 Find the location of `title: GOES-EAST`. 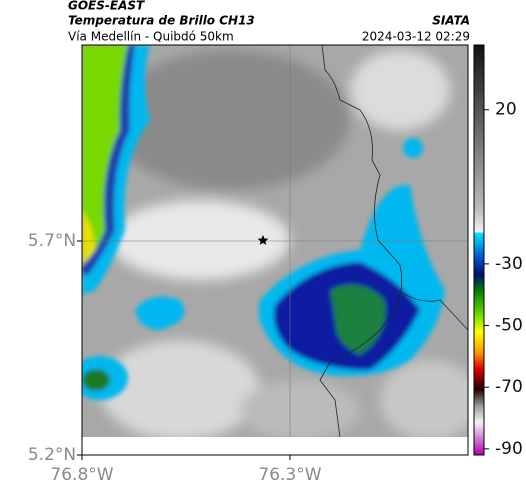

title: GOES-EAST is located at coordinates (106, 6).